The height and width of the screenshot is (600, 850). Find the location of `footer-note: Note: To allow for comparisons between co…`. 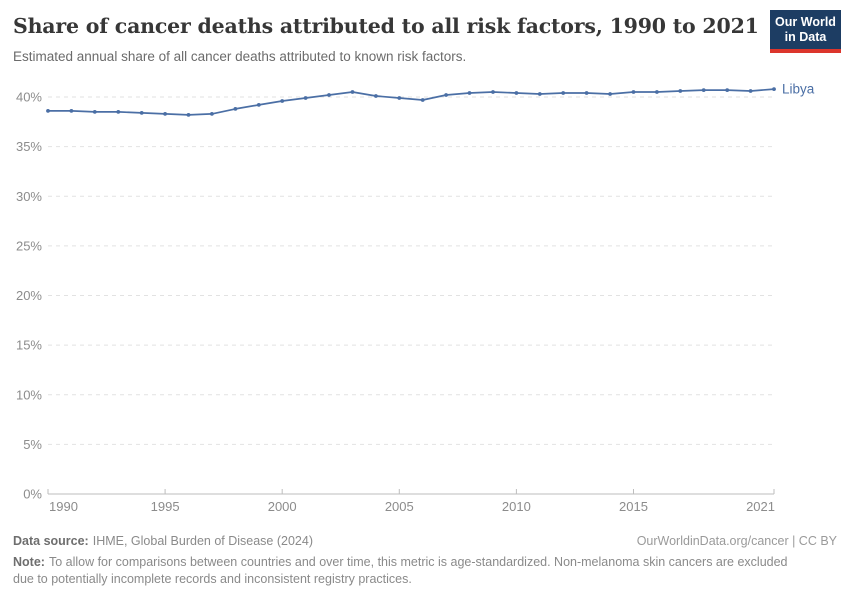

footer-note: Note: To allow for comparisons between co… is located at coordinates (410, 570).